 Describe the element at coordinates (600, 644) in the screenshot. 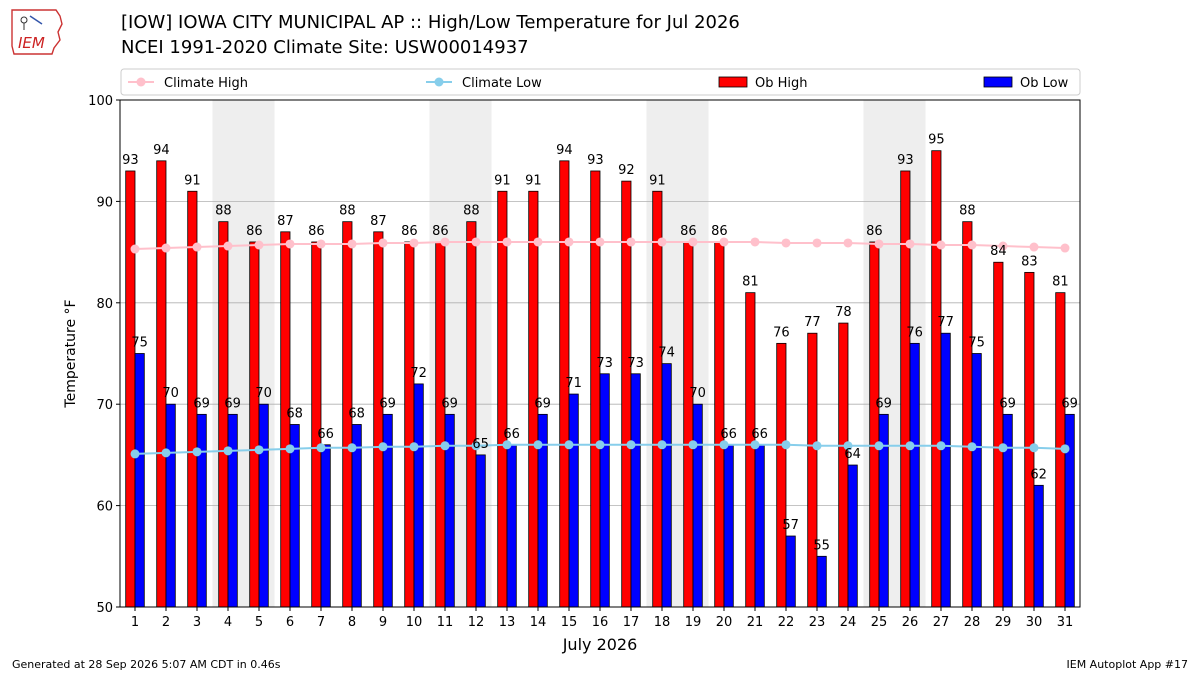

I see `x-axis-label: July 2026` at that location.